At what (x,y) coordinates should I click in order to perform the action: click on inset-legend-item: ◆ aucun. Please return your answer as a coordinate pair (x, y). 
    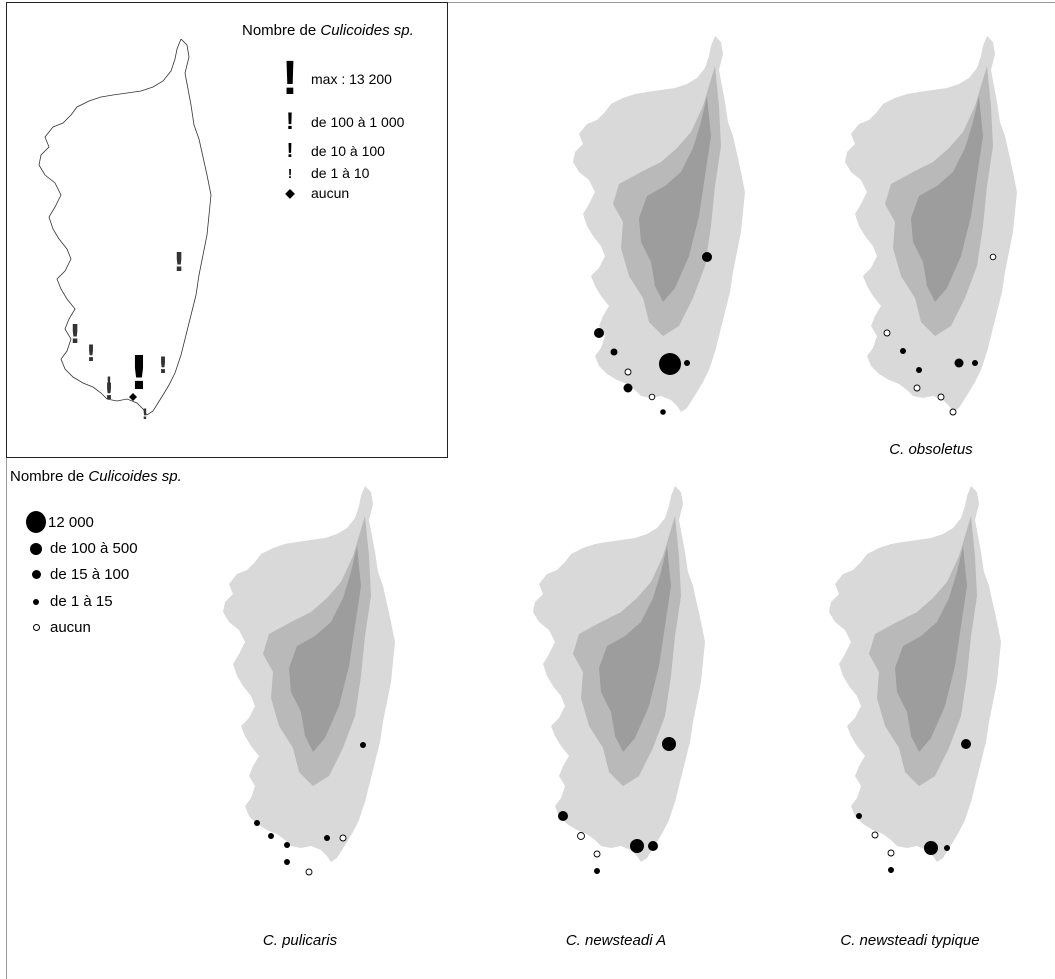
    Looking at the image, I should click on (313, 193).